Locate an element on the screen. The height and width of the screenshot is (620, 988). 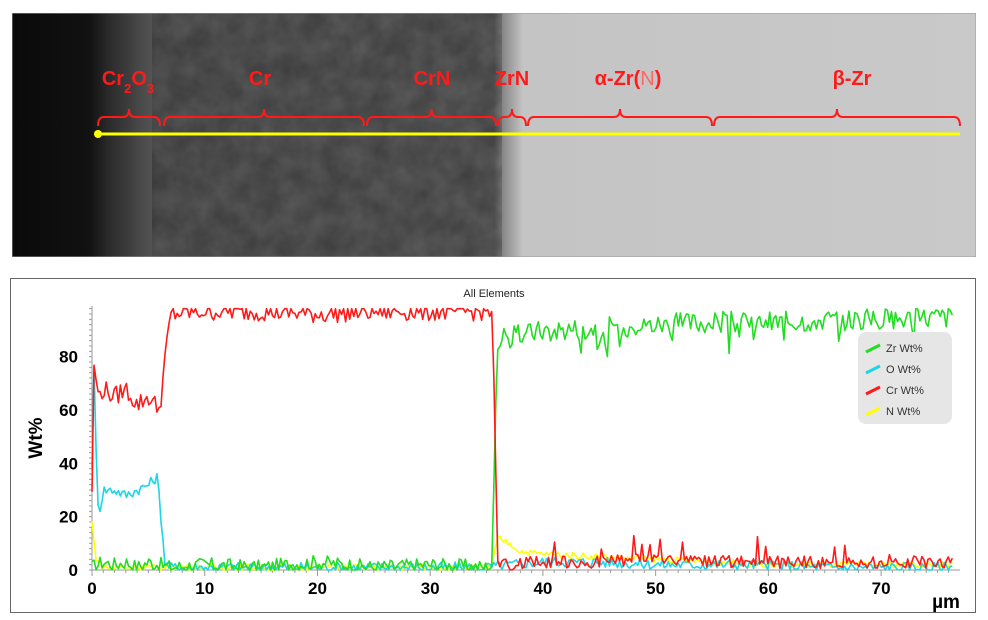
phase-labels: Cr2O3 Cr CrN ZrN α-Zr(N) β-Zr is located at coordinates (487, 82).